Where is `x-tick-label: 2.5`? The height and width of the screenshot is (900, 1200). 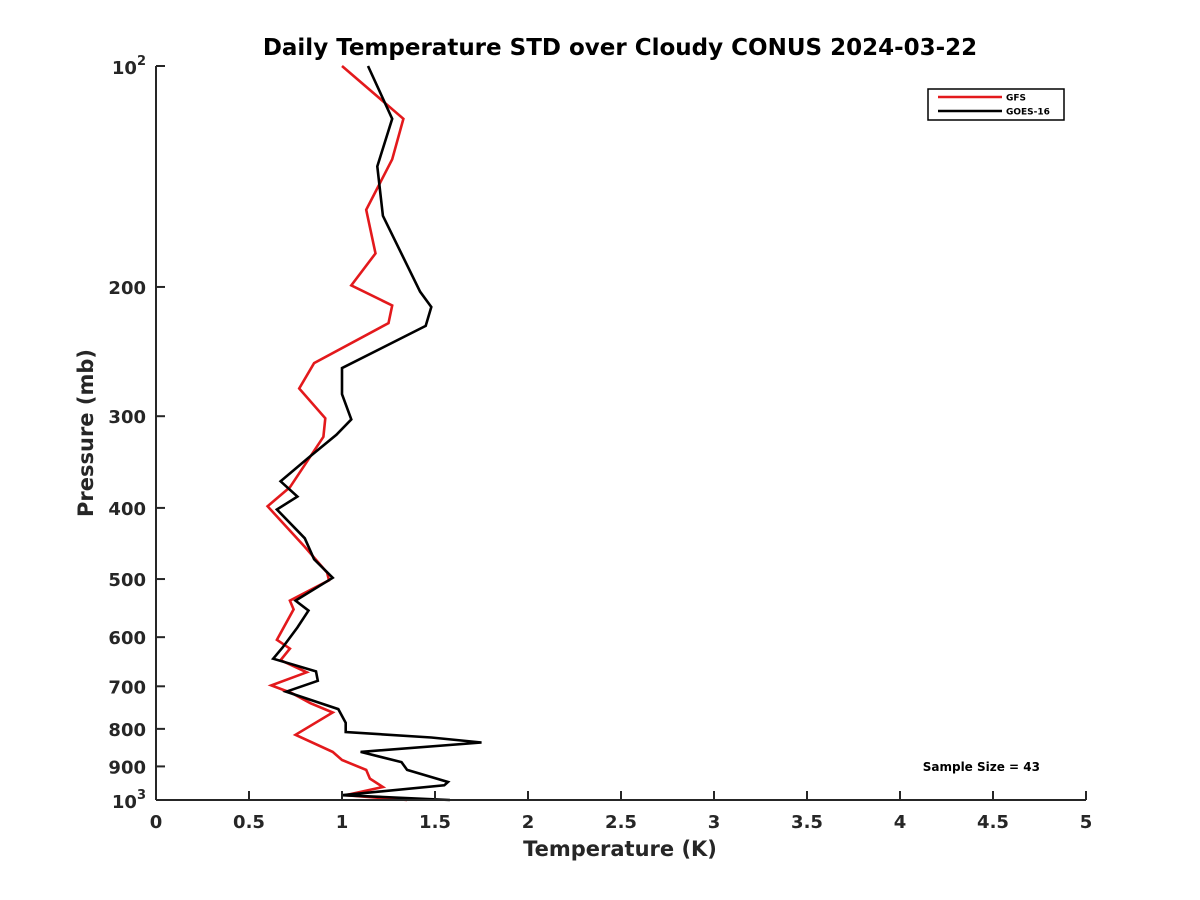 x-tick-label: 2.5 is located at coordinates (621, 822).